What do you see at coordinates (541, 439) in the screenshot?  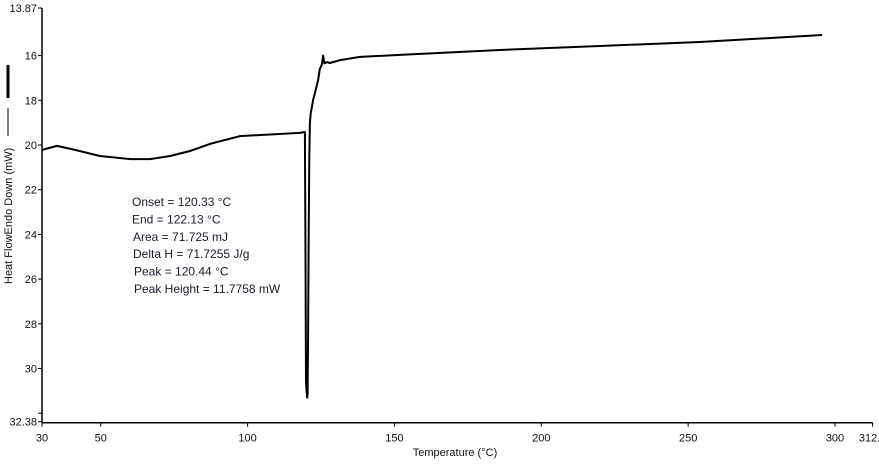 I see `x-tick-label: 200` at bounding box center [541, 439].